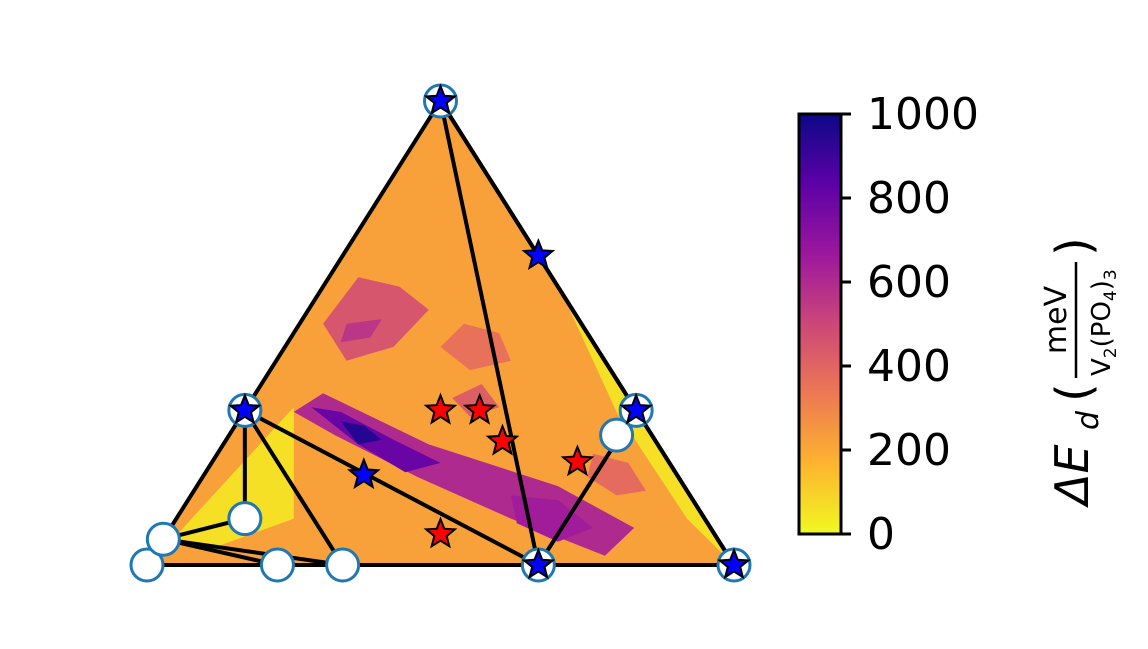 The height and width of the screenshot is (649, 1148). What do you see at coordinates (909, 450) in the screenshot?
I see `colorbar-tick-label: 200` at bounding box center [909, 450].